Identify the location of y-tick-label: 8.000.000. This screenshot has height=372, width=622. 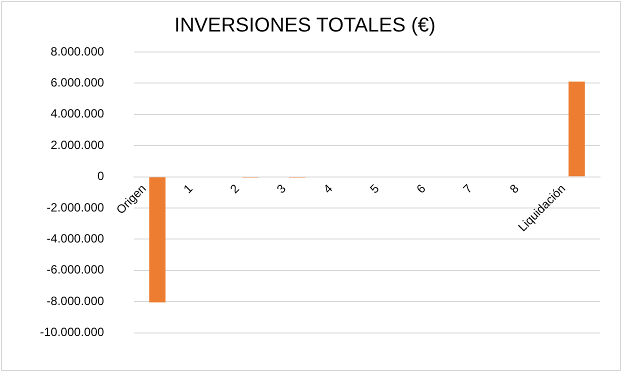
(77, 51).